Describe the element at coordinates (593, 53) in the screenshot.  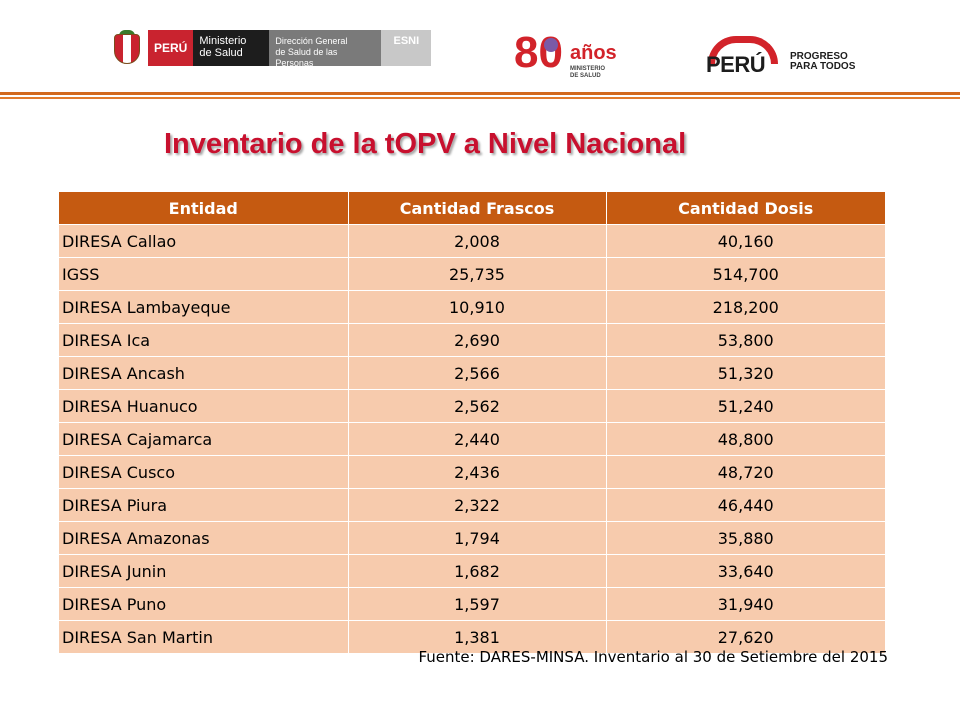
I see `anniversary-word: años` at that location.